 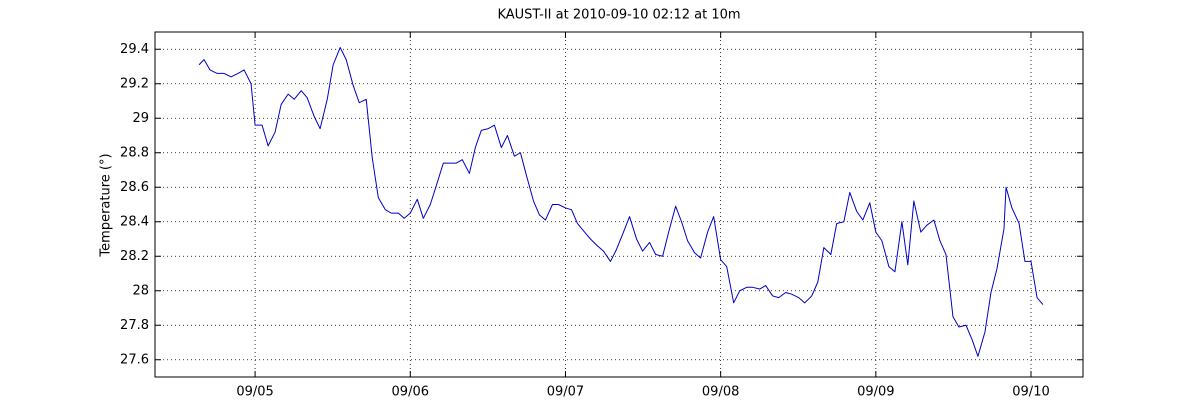 What do you see at coordinates (140, 290) in the screenshot?
I see `y-tick-label: 28` at bounding box center [140, 290].